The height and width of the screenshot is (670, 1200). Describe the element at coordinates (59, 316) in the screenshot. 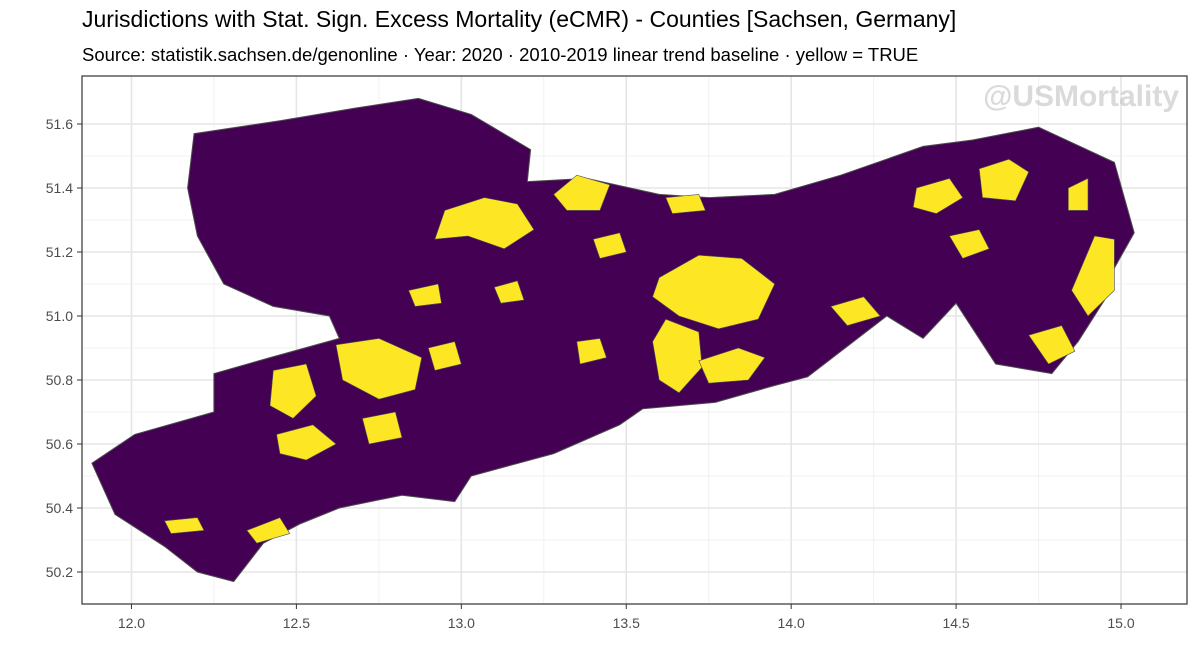

I see `y-tick-label: 51.0` at that location.